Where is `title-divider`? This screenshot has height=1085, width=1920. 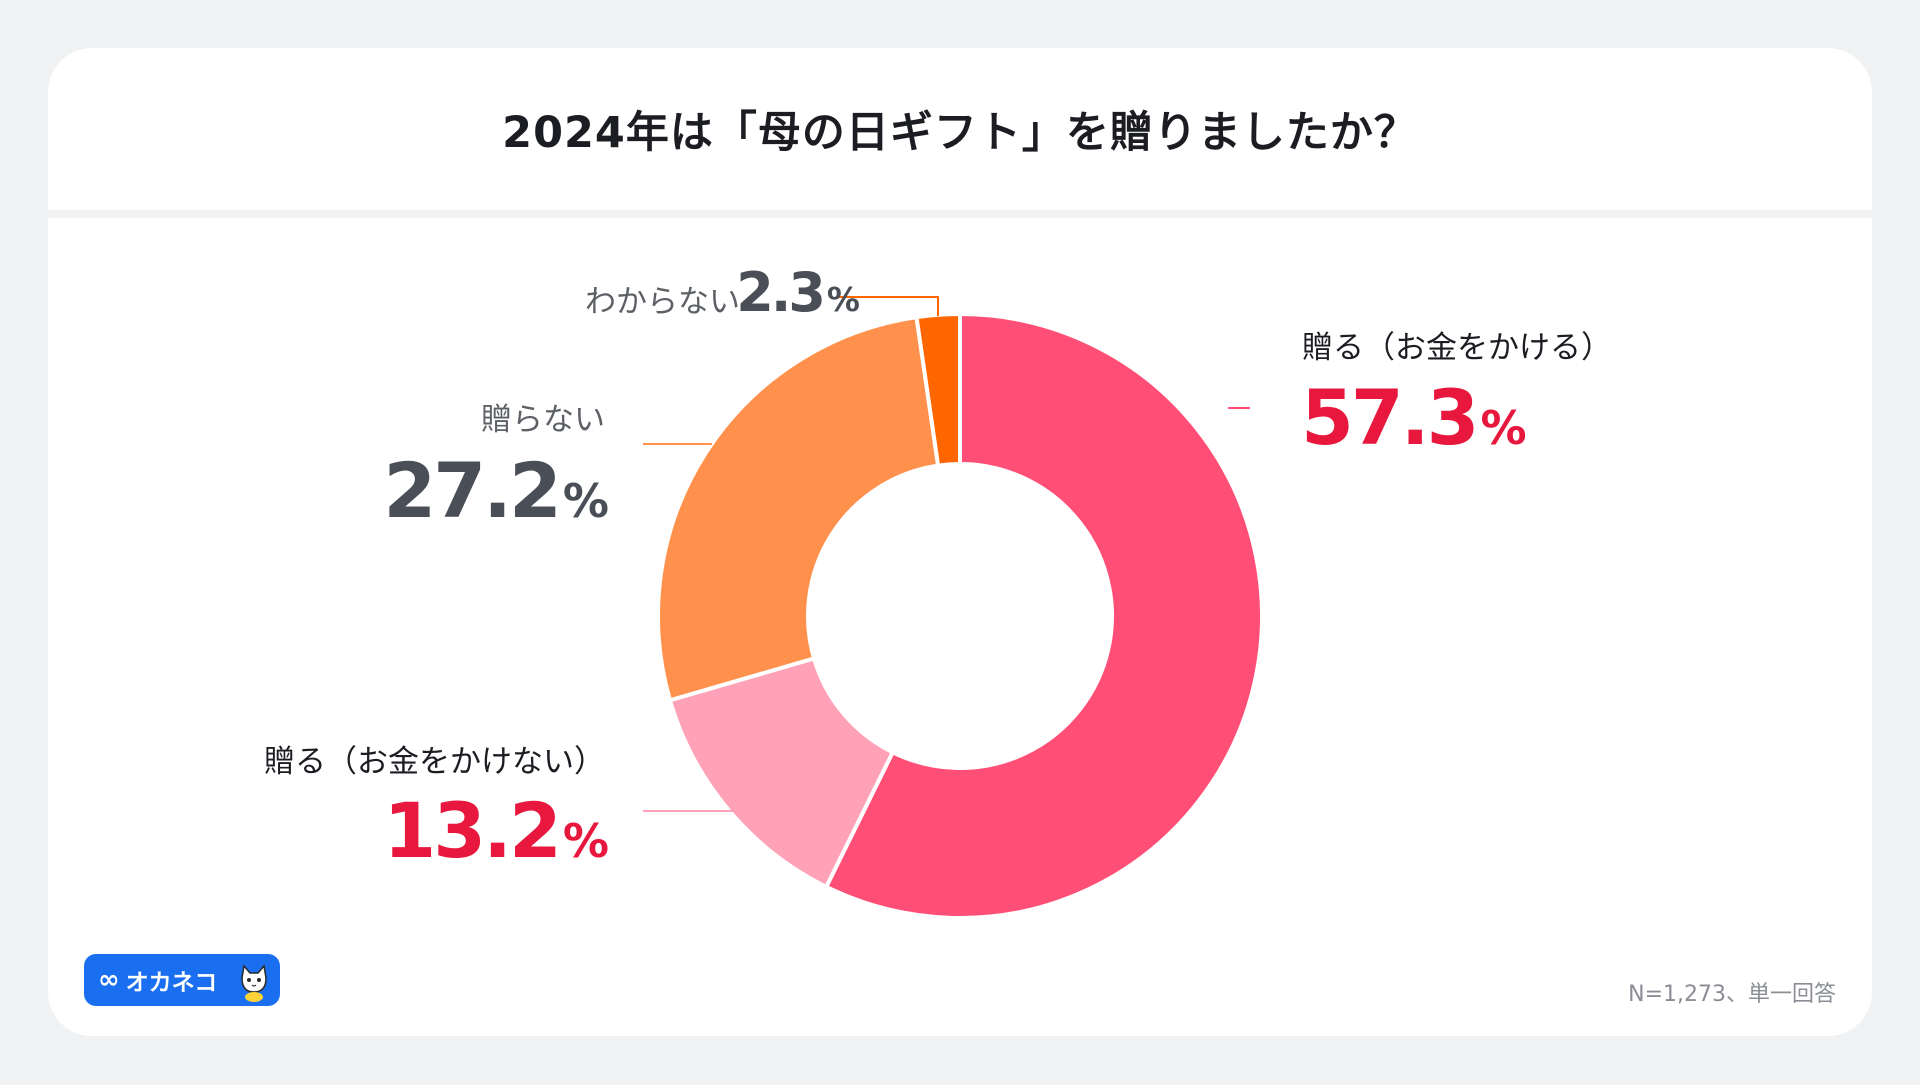 title-divider is located at coordinates (960, 214).